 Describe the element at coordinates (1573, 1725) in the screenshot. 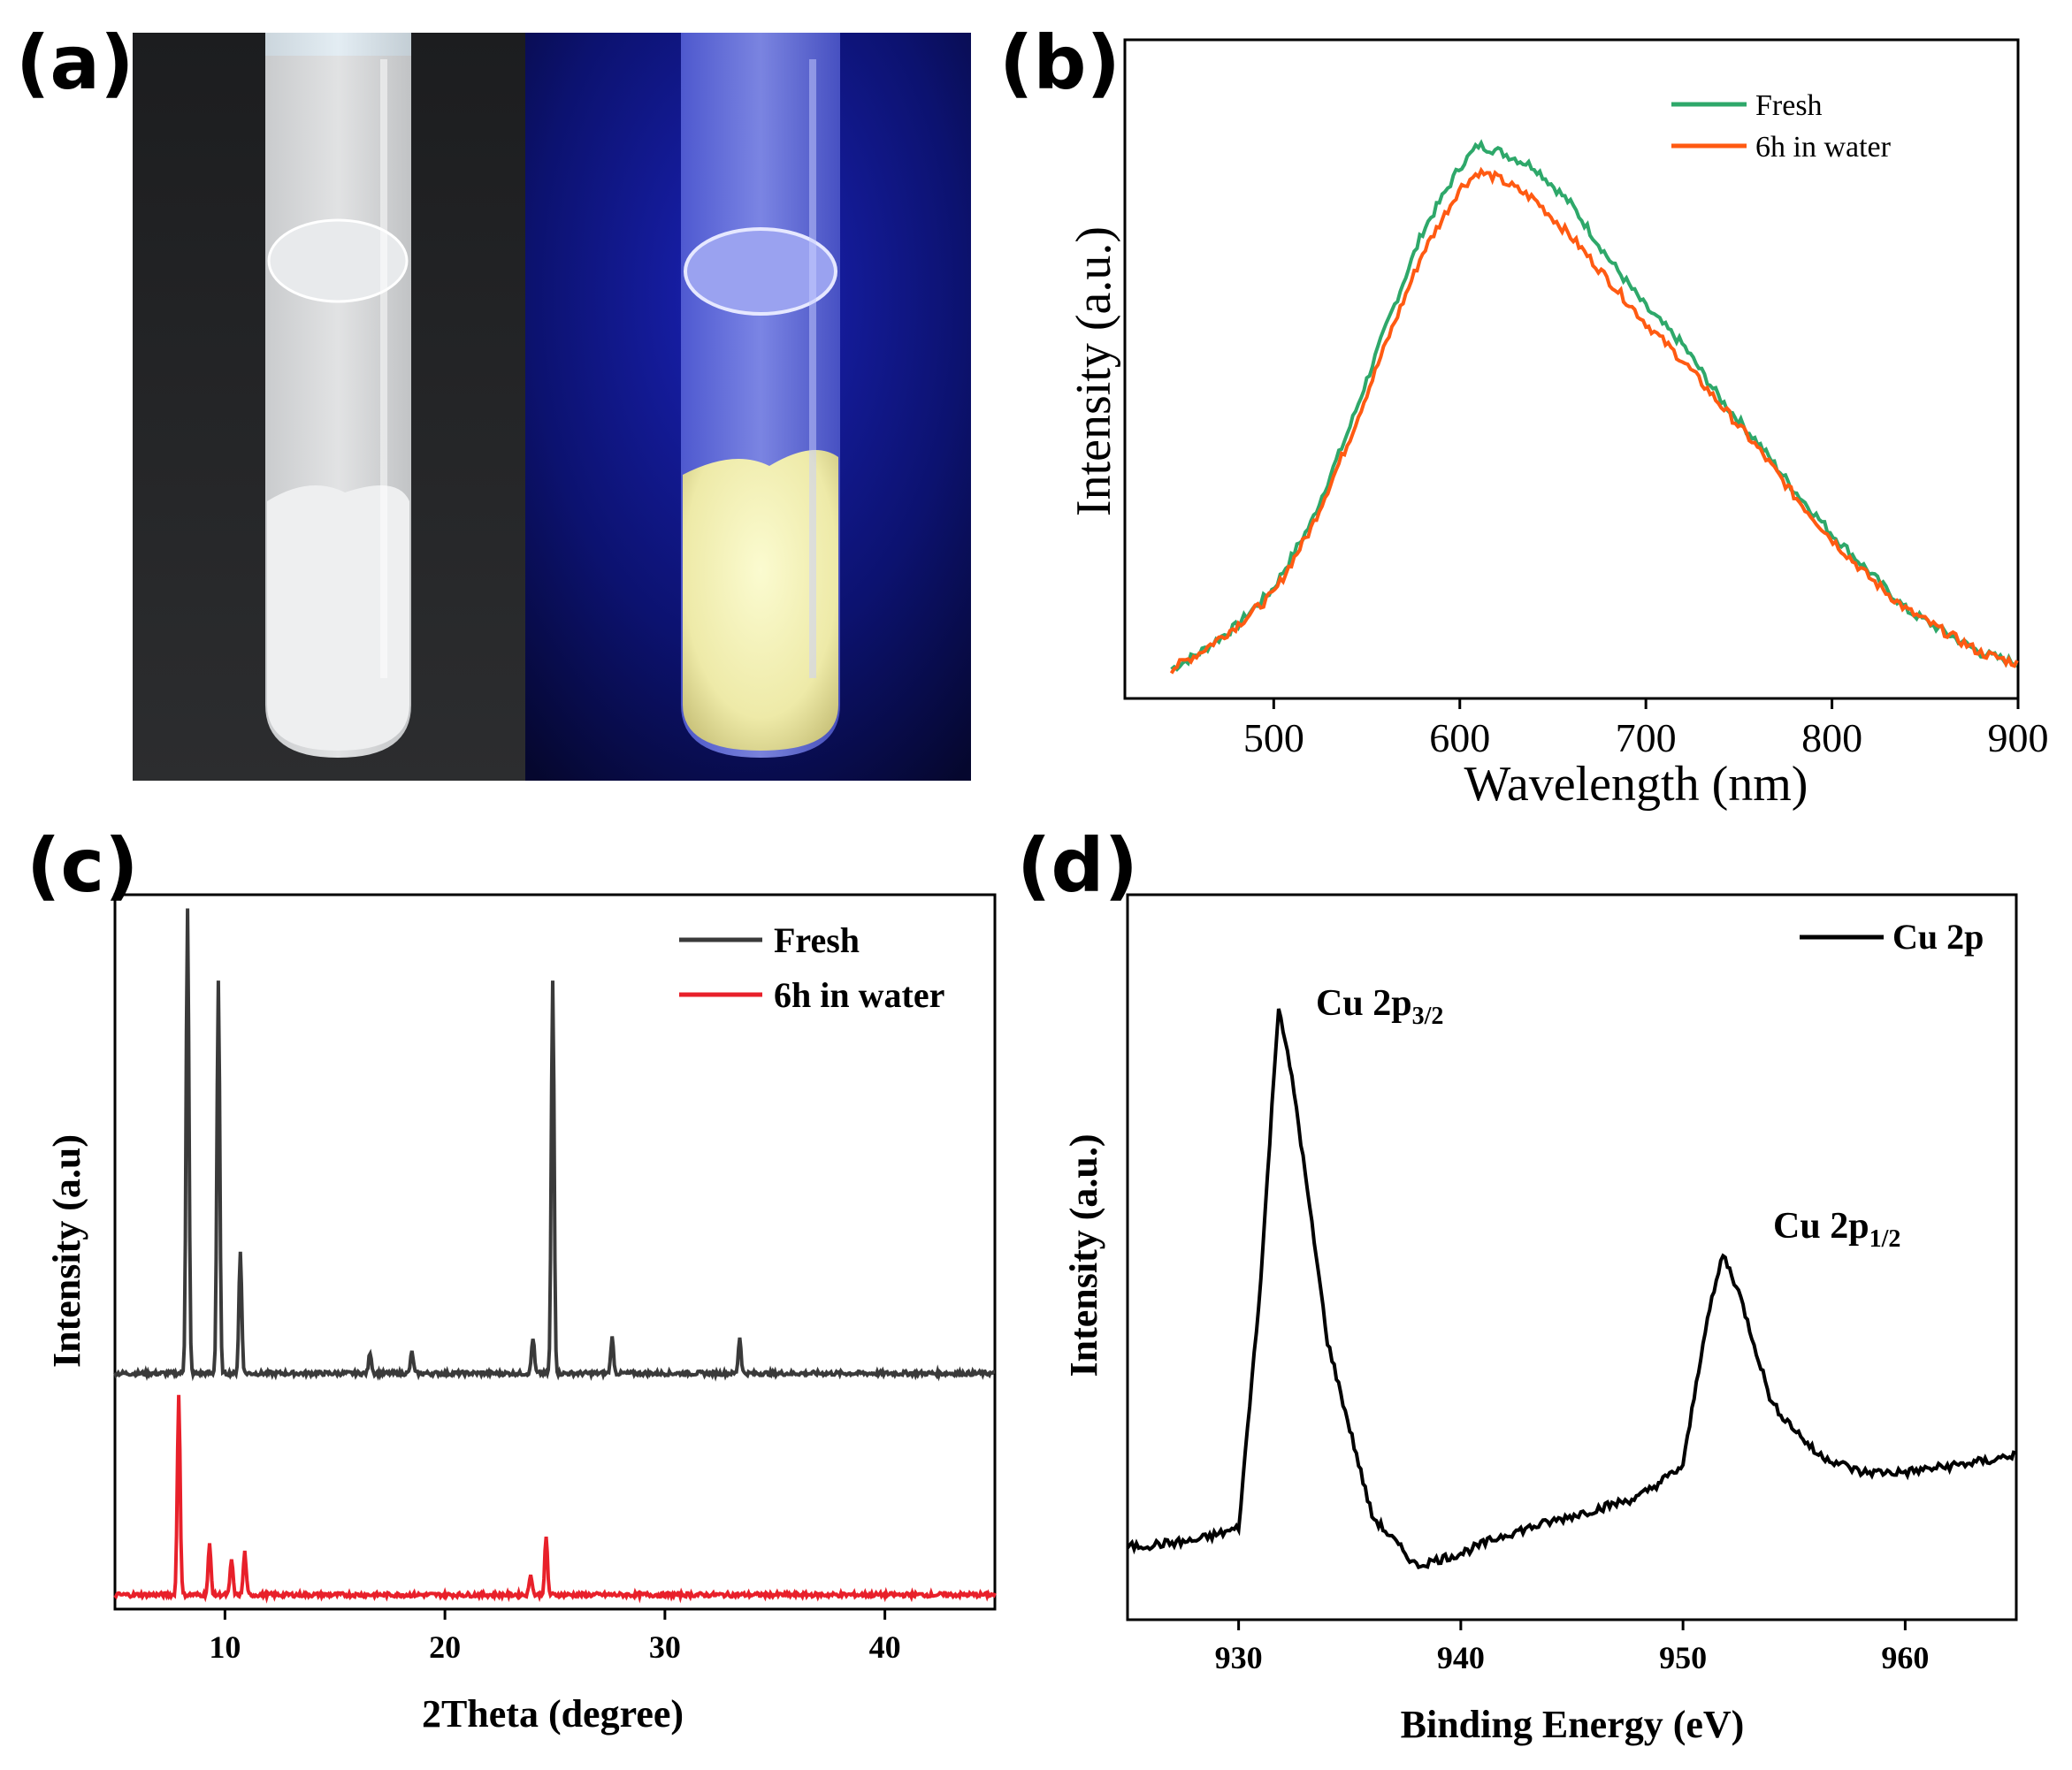

I see `chart-d-xlabel: Binding Energy (eV)` at that location.